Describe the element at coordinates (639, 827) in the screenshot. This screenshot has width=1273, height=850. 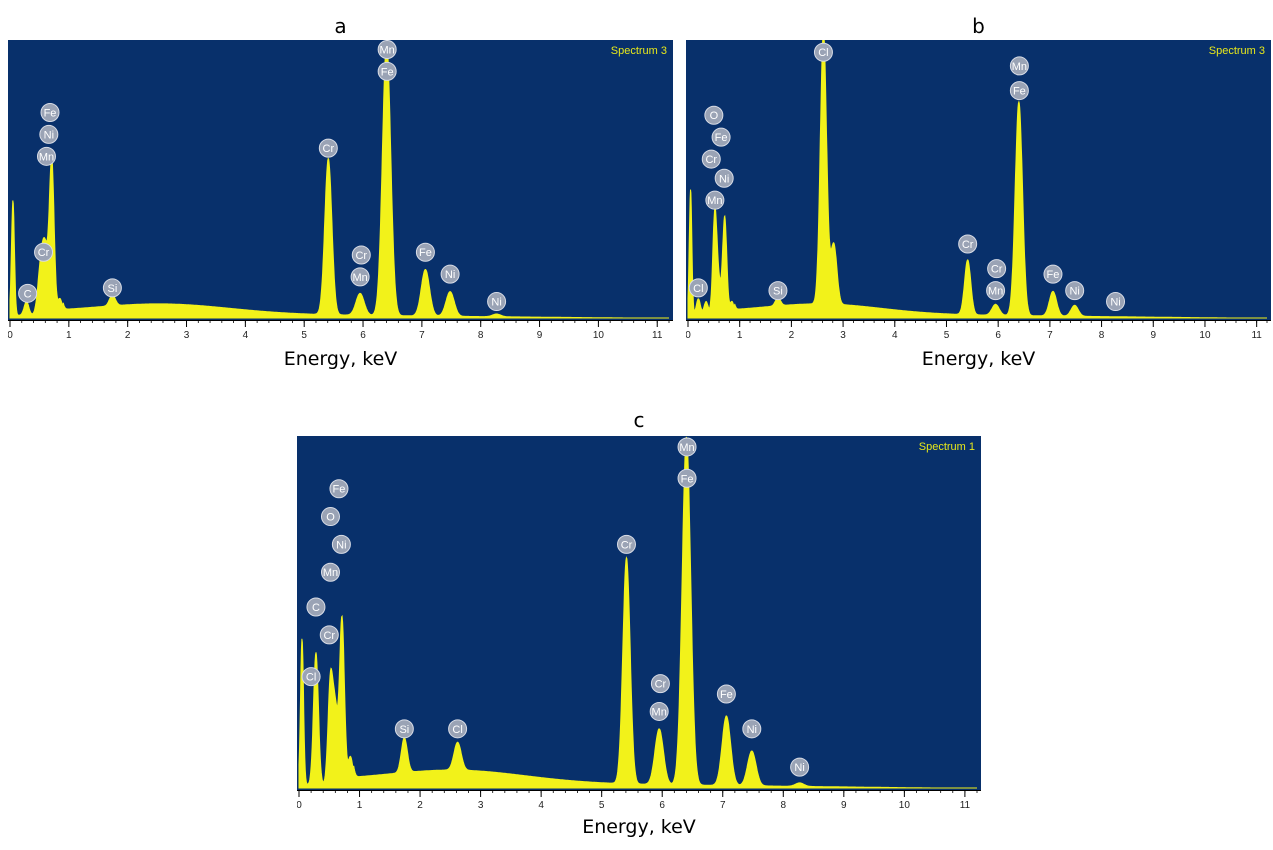
I see `x-axis-label: Energy, keV` at that location.